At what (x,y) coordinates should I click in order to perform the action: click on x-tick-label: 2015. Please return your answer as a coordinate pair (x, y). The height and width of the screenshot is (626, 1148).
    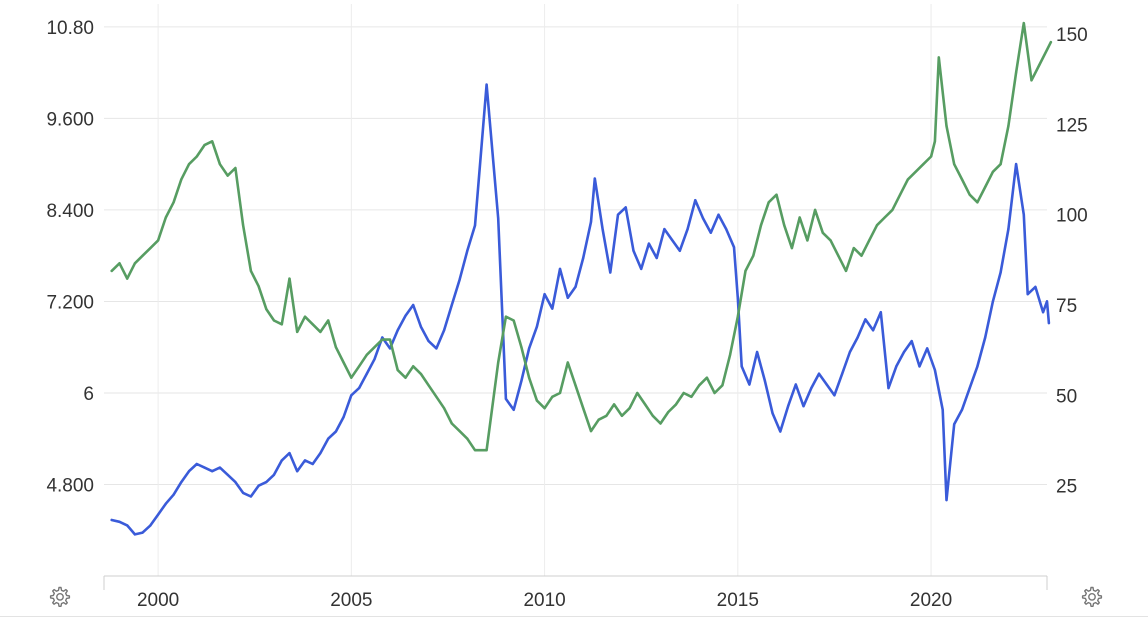
    Looking at the image, I should click on (738, 600).